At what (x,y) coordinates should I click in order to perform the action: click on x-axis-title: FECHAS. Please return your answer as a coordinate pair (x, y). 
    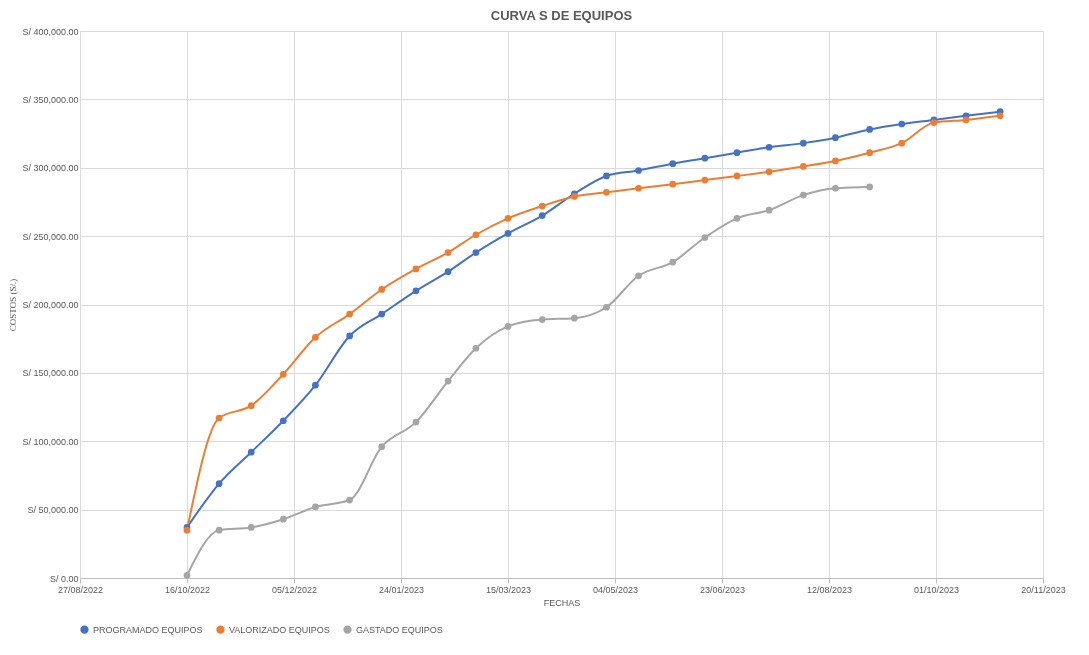
    Looking at the image, I should click on (562, 602).